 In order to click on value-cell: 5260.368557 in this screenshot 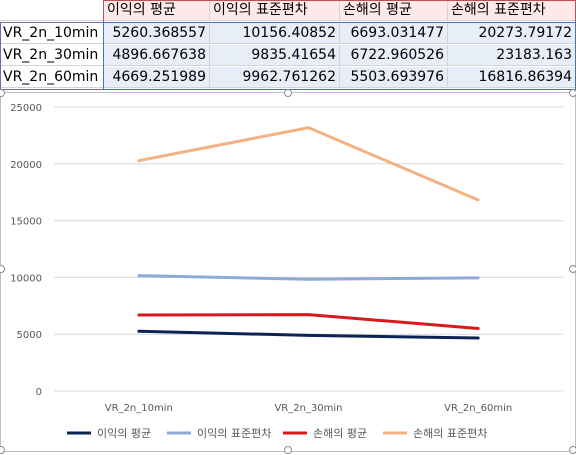, I will do `click(157, 33)`.